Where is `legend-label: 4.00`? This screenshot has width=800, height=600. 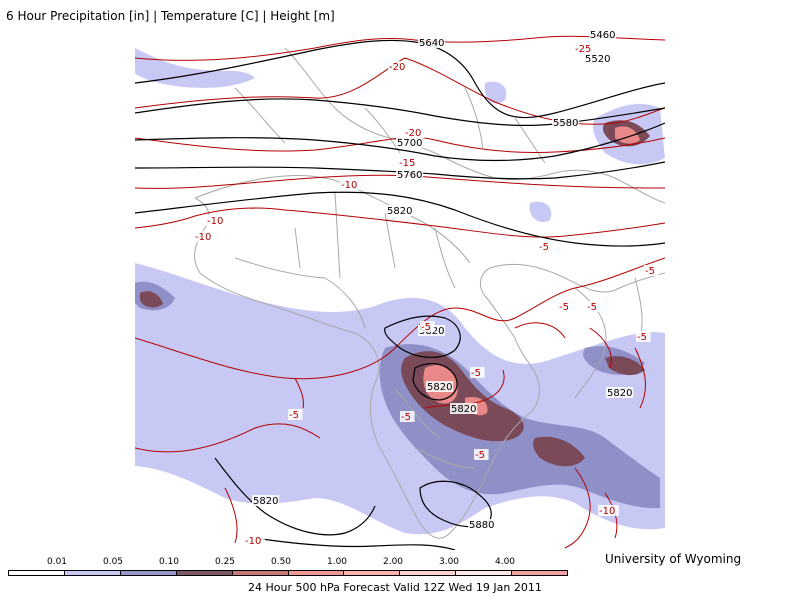
legend-label: 4.00 is located at coordinates (505, 562).